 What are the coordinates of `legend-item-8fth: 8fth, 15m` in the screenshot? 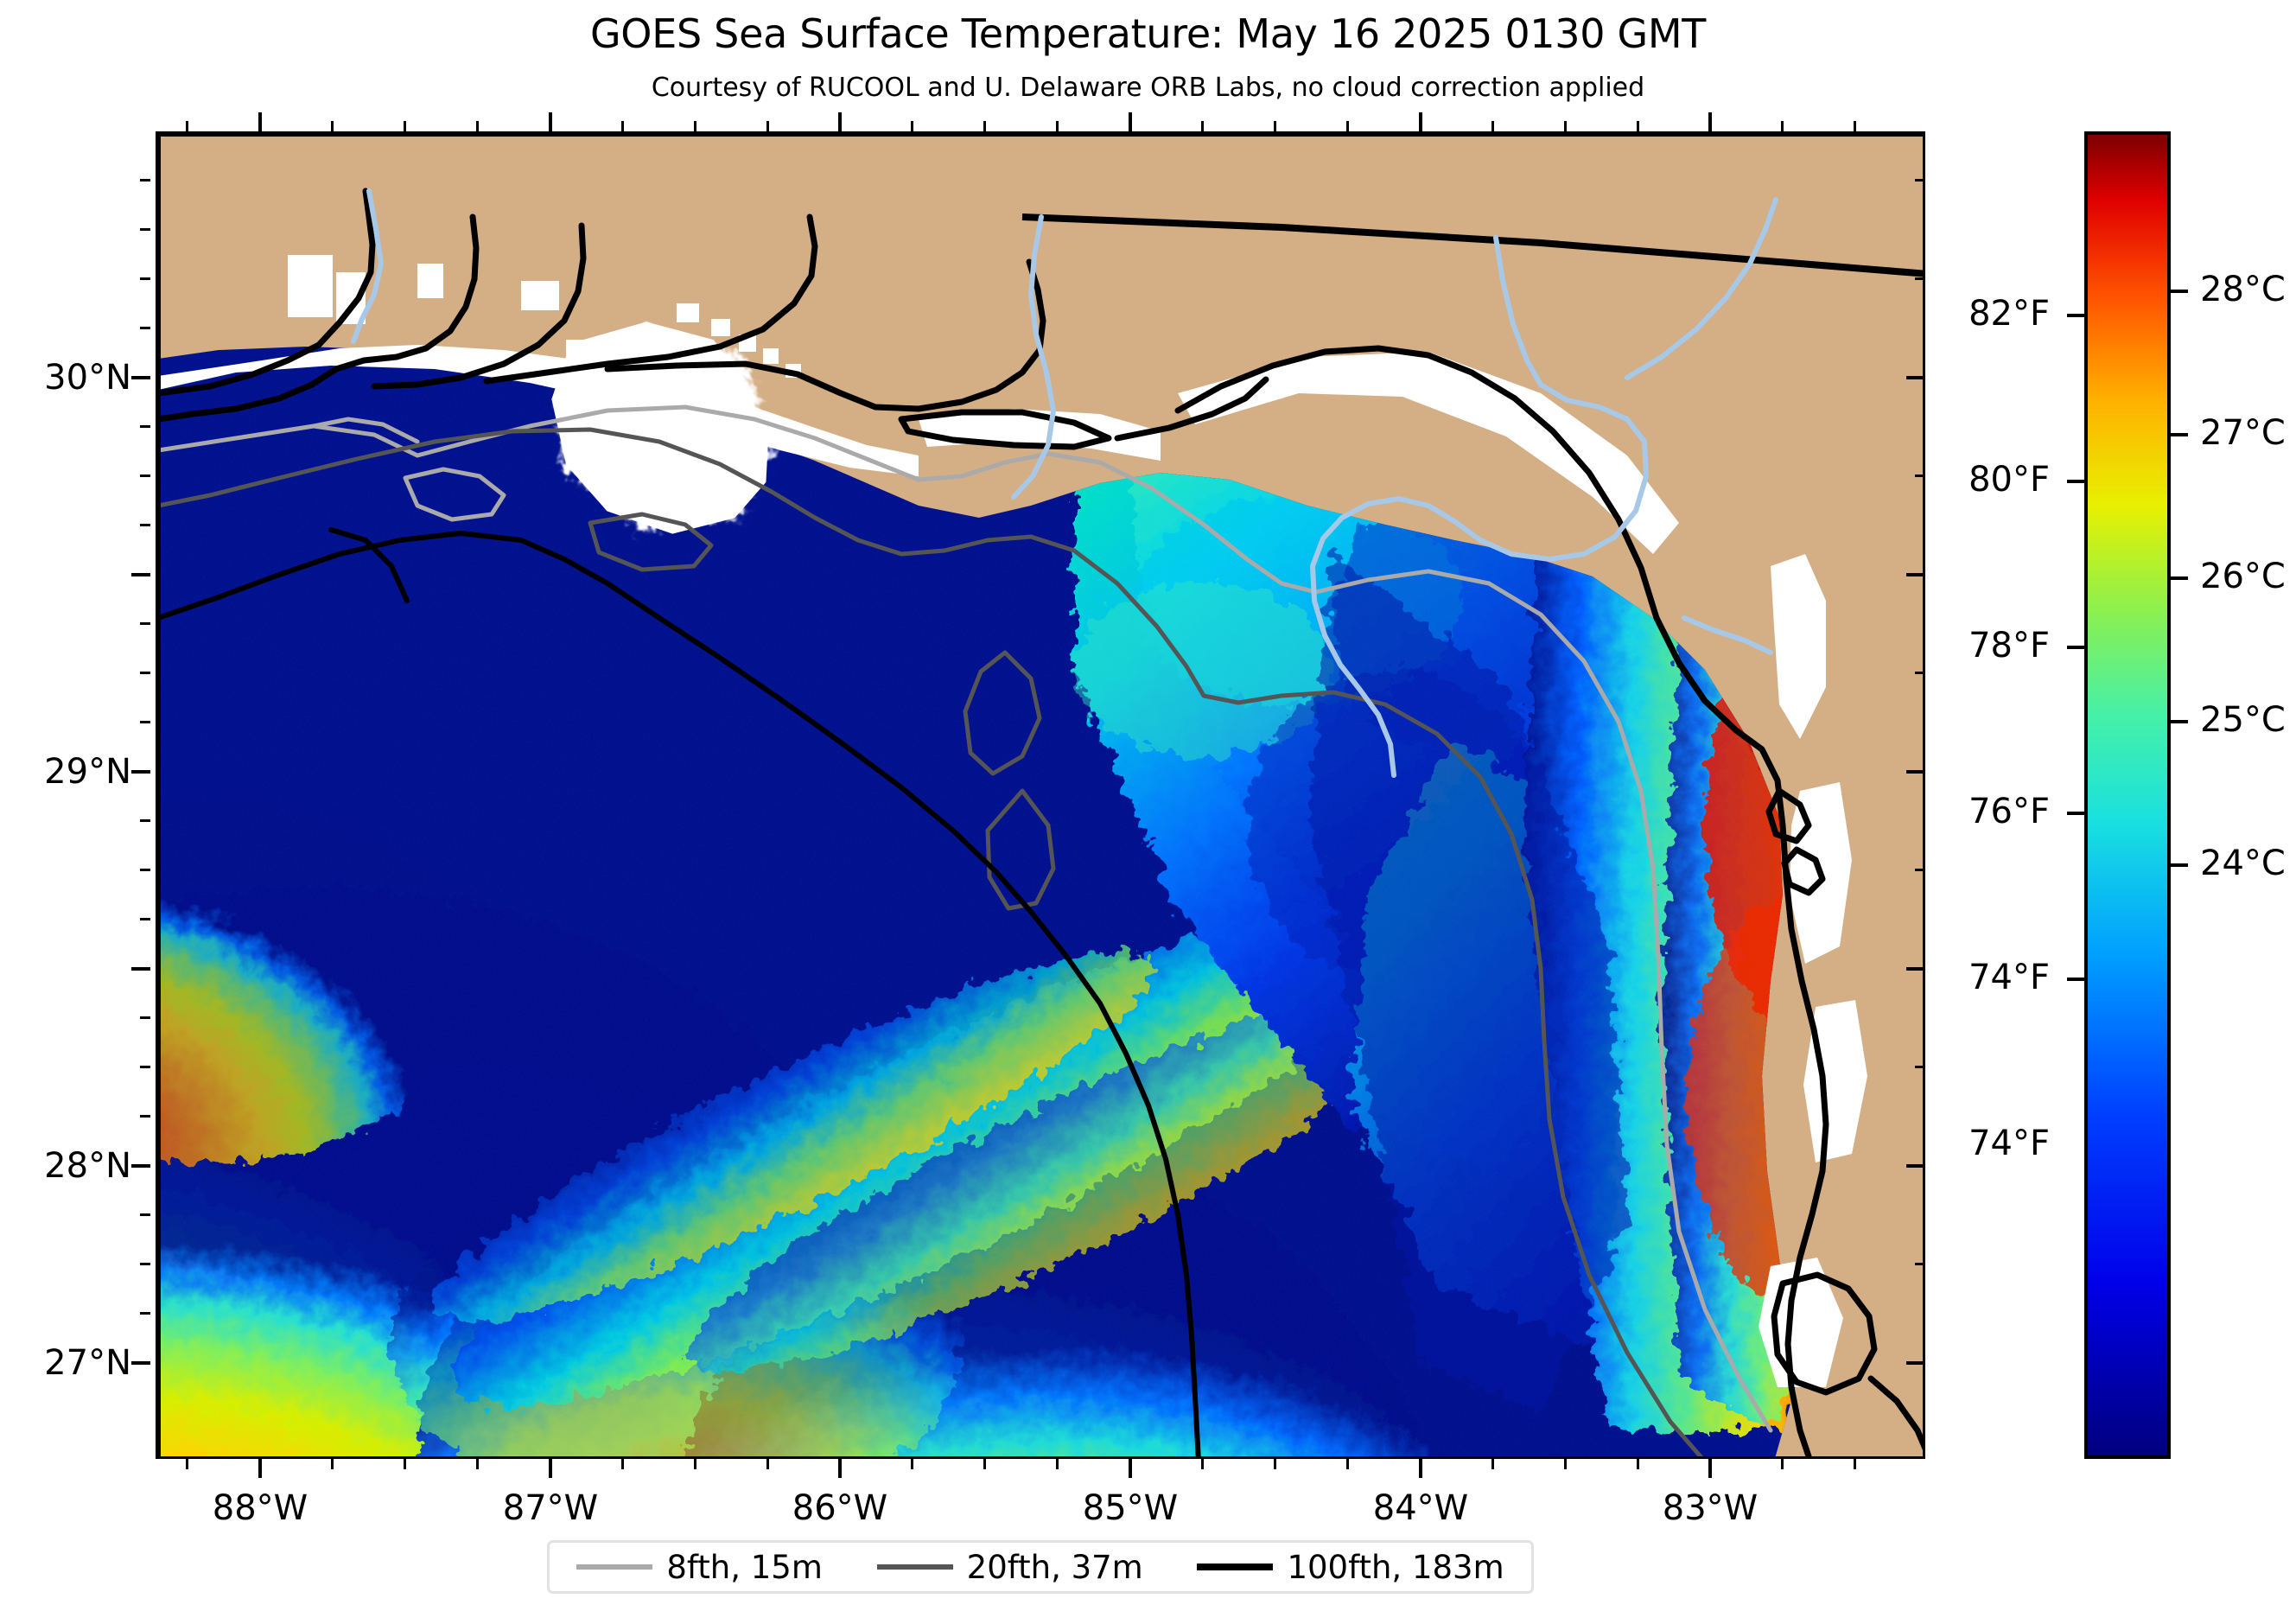 It's located at (699, 1567).